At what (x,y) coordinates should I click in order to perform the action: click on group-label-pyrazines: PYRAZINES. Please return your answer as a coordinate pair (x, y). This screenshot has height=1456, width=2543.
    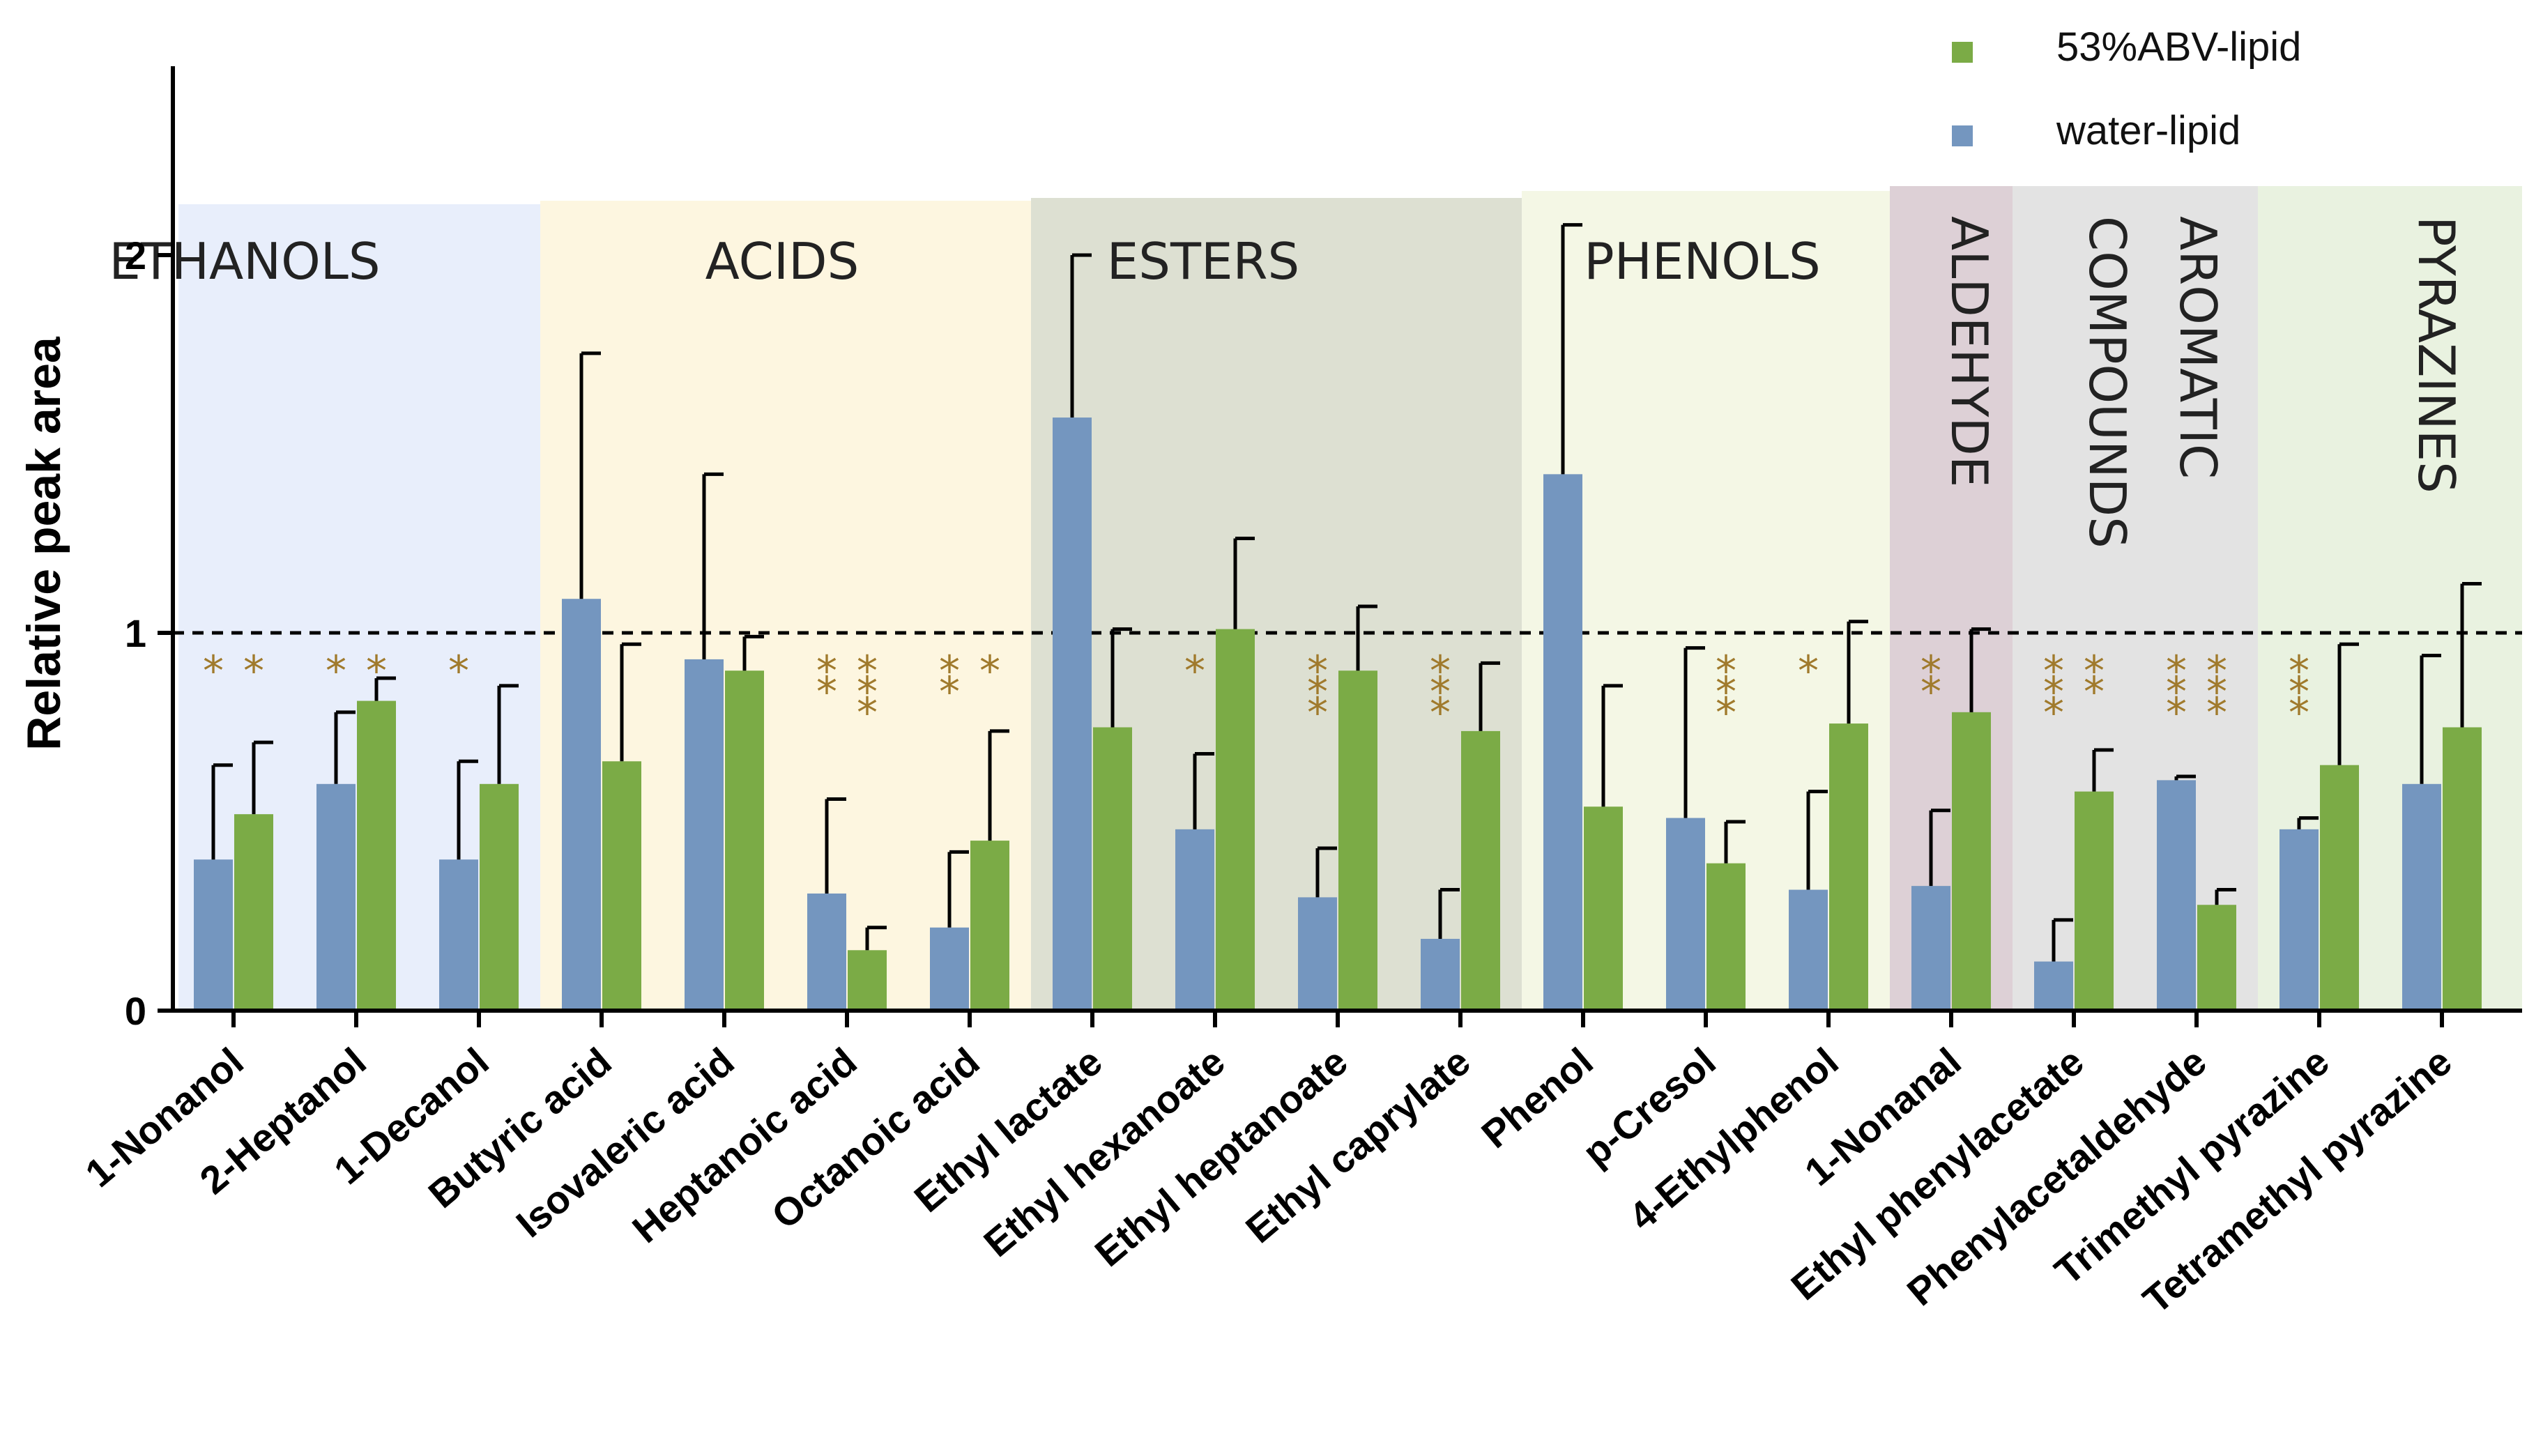
    Looking at the image, I should click on (2437, 355).